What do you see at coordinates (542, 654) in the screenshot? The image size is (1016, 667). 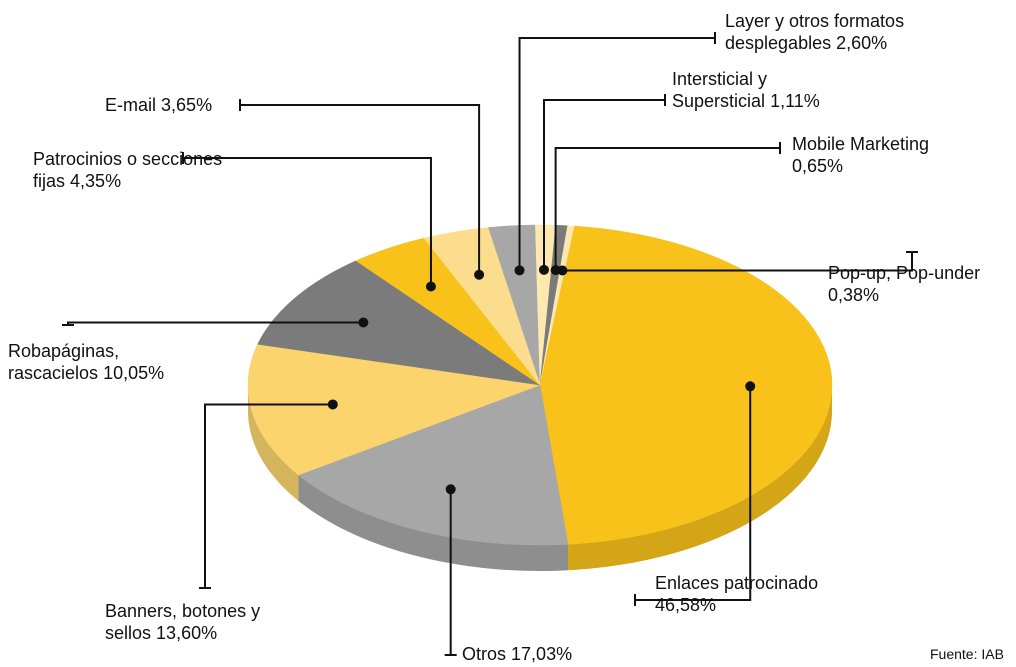 I see `value-label: 17,03%` at bounding box center [542, 654].